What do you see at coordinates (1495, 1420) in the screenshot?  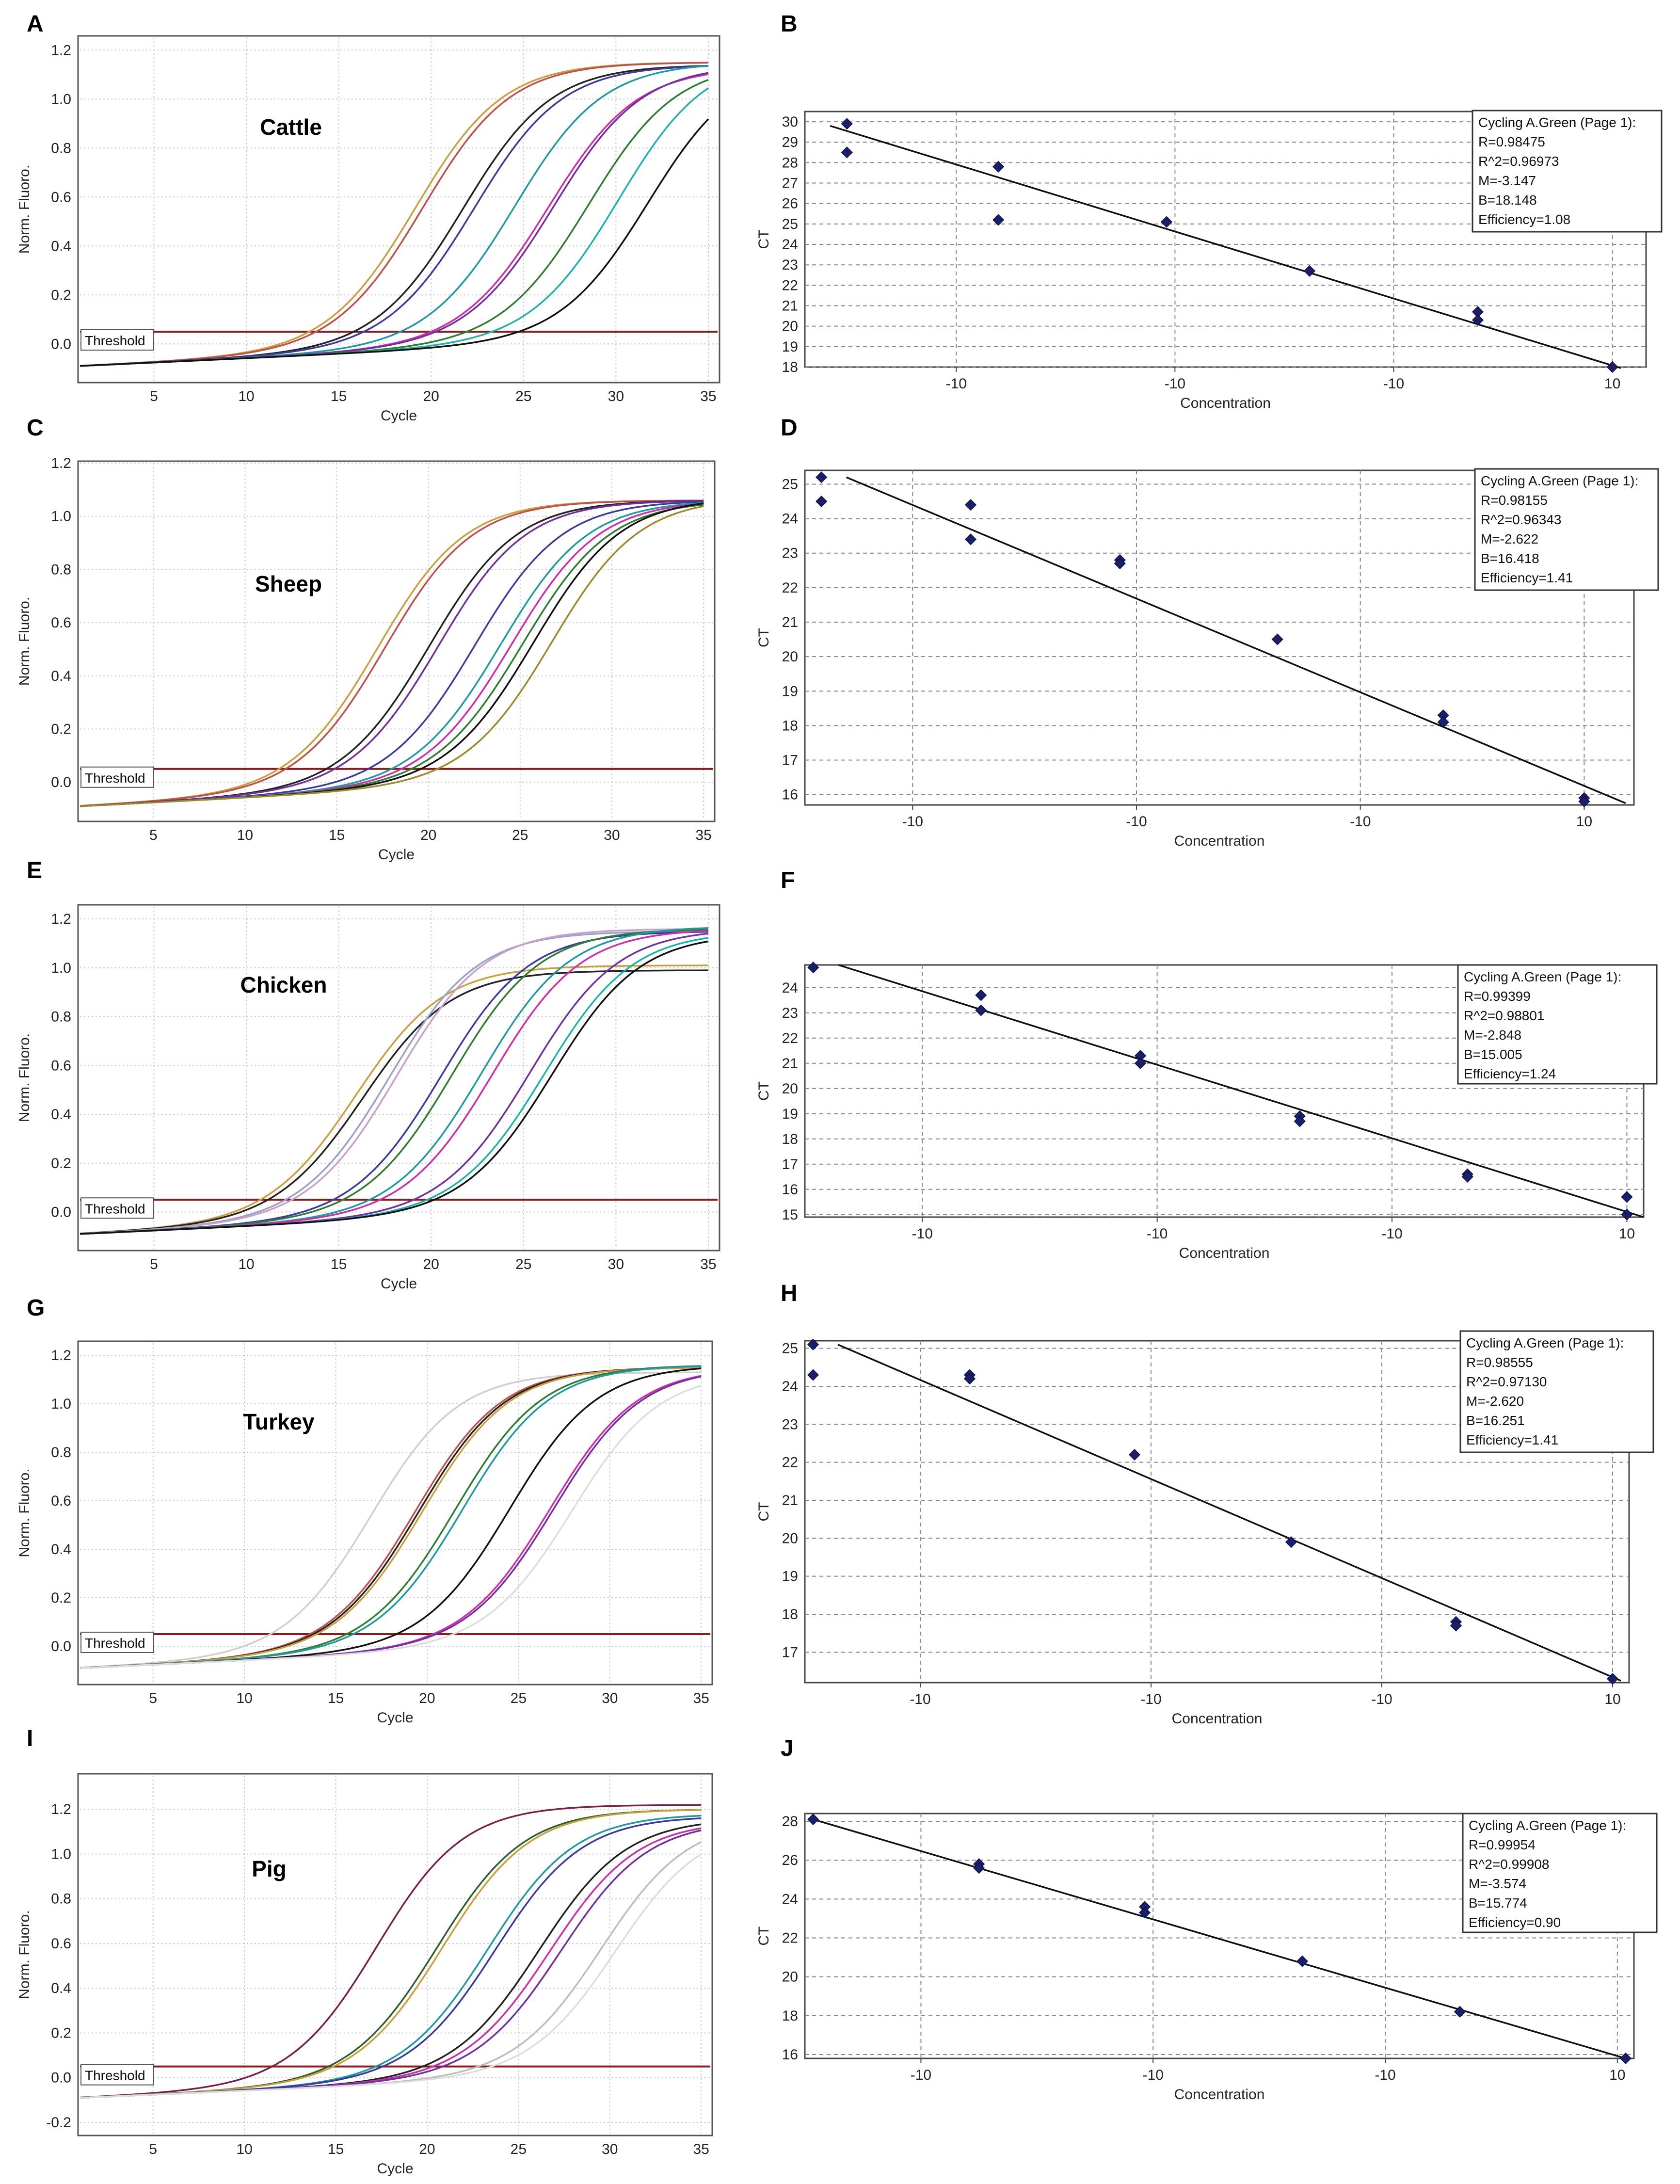 I see `legend-line-5: B=16.251` at bounding box center [1495, 1420].